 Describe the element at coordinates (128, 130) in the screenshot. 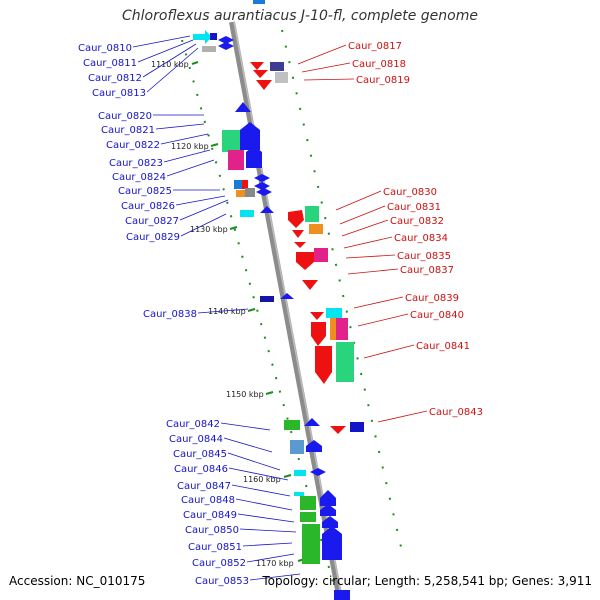

I see `gene-label: Caur_0821` at that location.